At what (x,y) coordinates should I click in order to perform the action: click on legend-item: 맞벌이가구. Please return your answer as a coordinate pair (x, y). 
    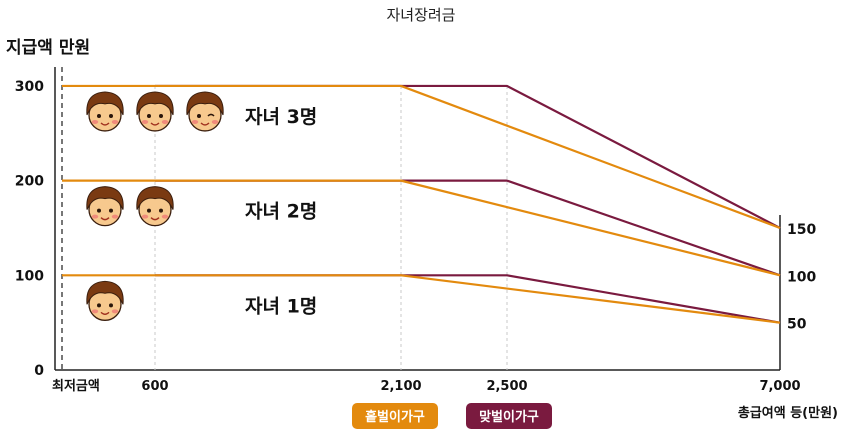
    Looking at the image, I should click on (509, 416).